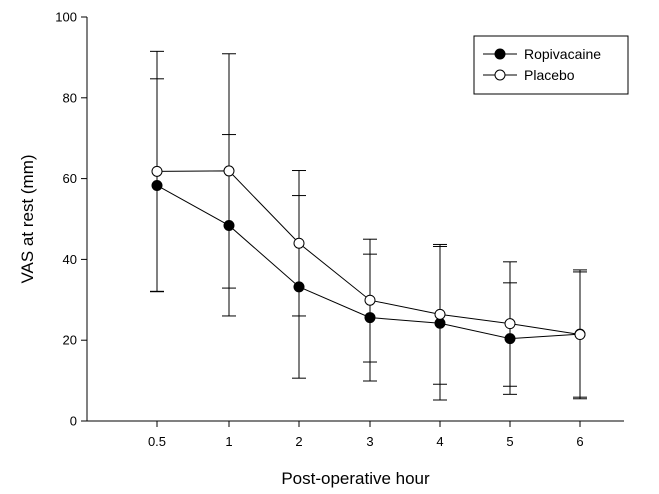 The height and width of the screenshot is (494, 659). Describe the element at coordinates (369, 441) in the screenshot. I see `x-tick-label: 3` at that location.